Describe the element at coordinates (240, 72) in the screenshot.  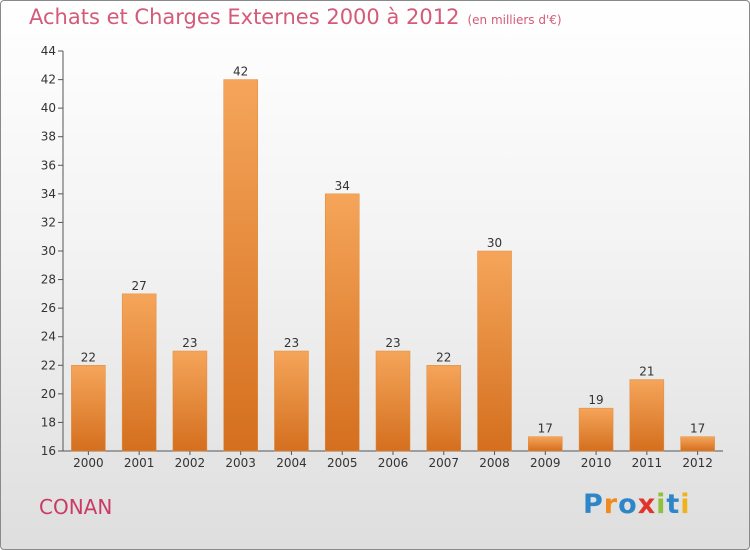
I see `value-label-2003: 42` at that location.